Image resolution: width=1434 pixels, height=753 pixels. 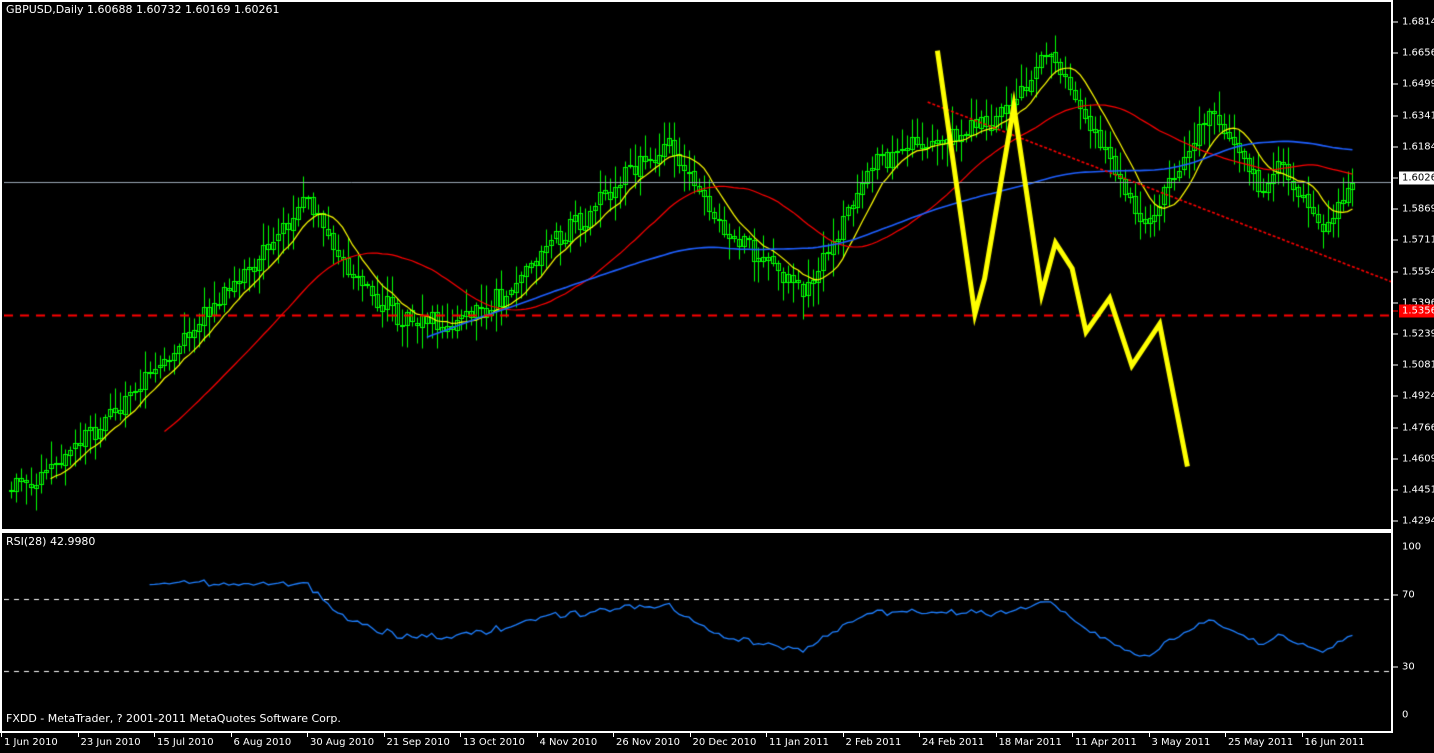 What do you see at coordinates (262, 742) in the screenshot?
I see `date-axis-label: 6 Aug 2010` at bounding box center [262, 742].